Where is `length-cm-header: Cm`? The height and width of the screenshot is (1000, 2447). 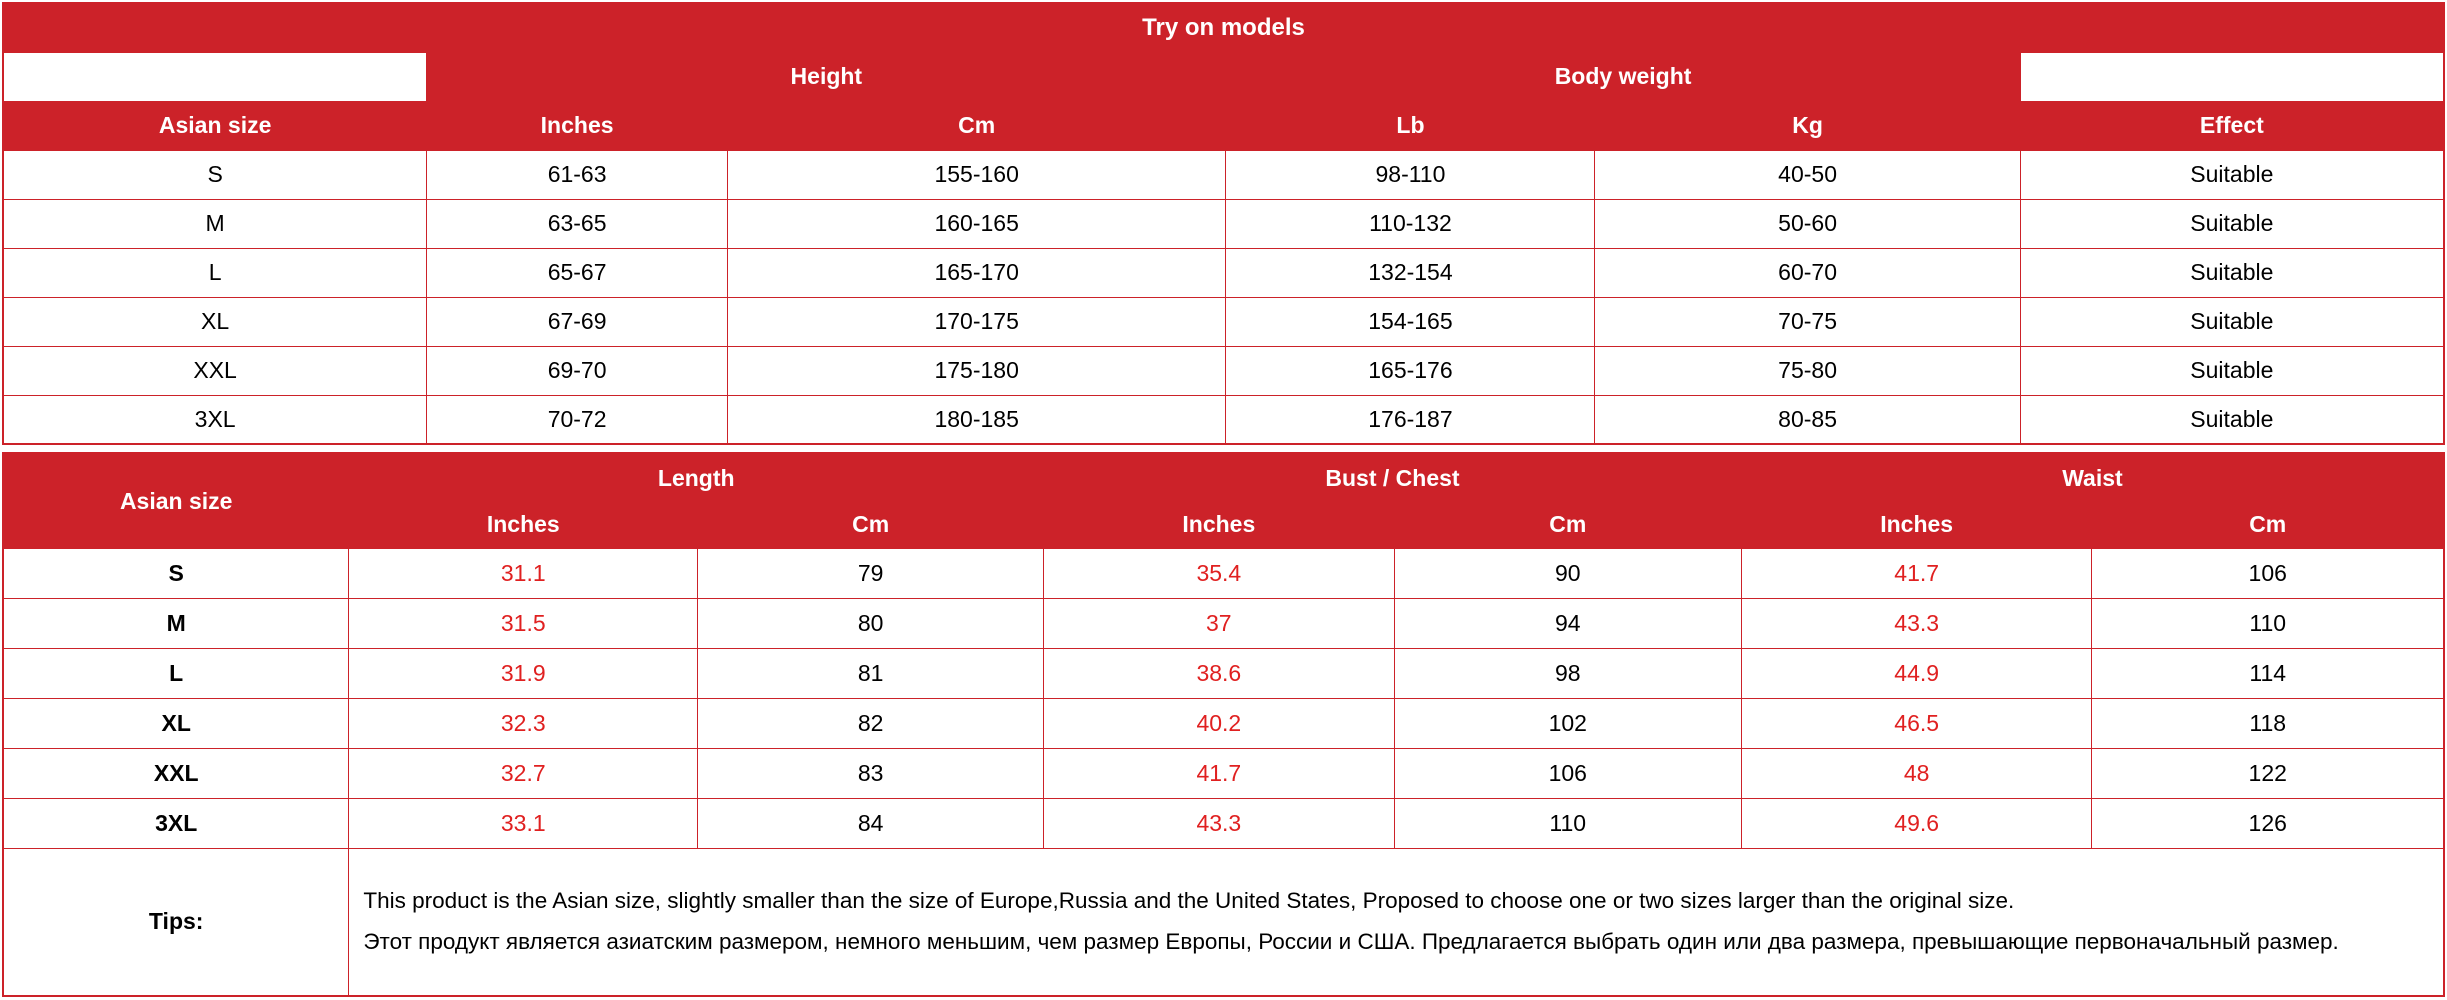
length-cm-header: Cm is located at coordinates (871, 524).